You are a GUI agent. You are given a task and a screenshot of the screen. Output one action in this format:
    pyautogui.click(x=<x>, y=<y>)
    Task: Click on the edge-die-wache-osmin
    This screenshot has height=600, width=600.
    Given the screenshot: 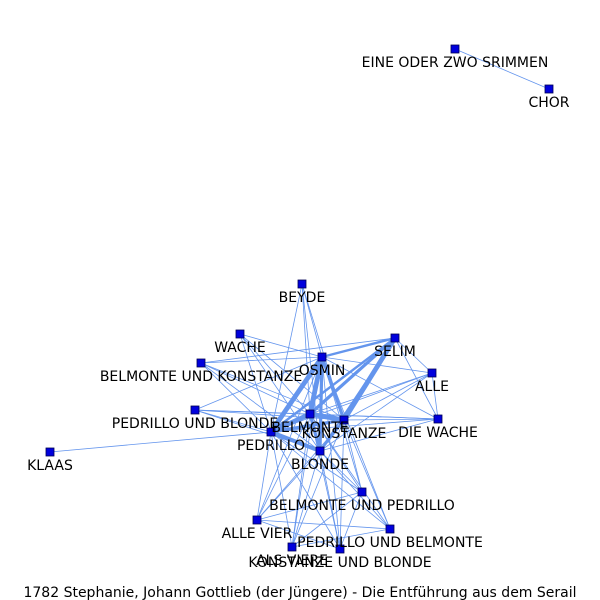 What is the action you would take?
    pyautogui.click(x=380, y=388)
    